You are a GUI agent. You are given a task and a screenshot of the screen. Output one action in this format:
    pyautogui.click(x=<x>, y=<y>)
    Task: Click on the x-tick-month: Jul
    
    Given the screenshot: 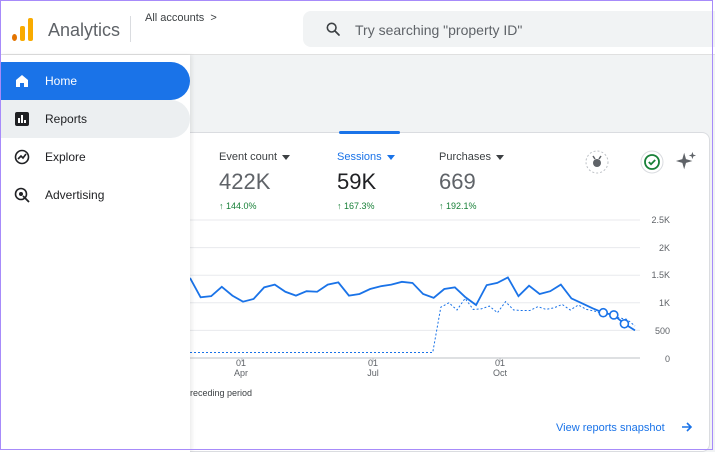 What is the action you would take?
    pyautogui.click(x=373, y=373)
    